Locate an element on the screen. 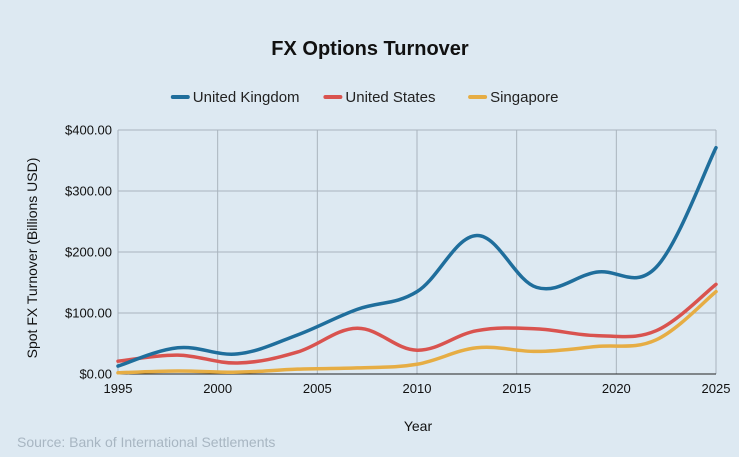  x-tick-label: 2010 is located at coordinates (417, 388).